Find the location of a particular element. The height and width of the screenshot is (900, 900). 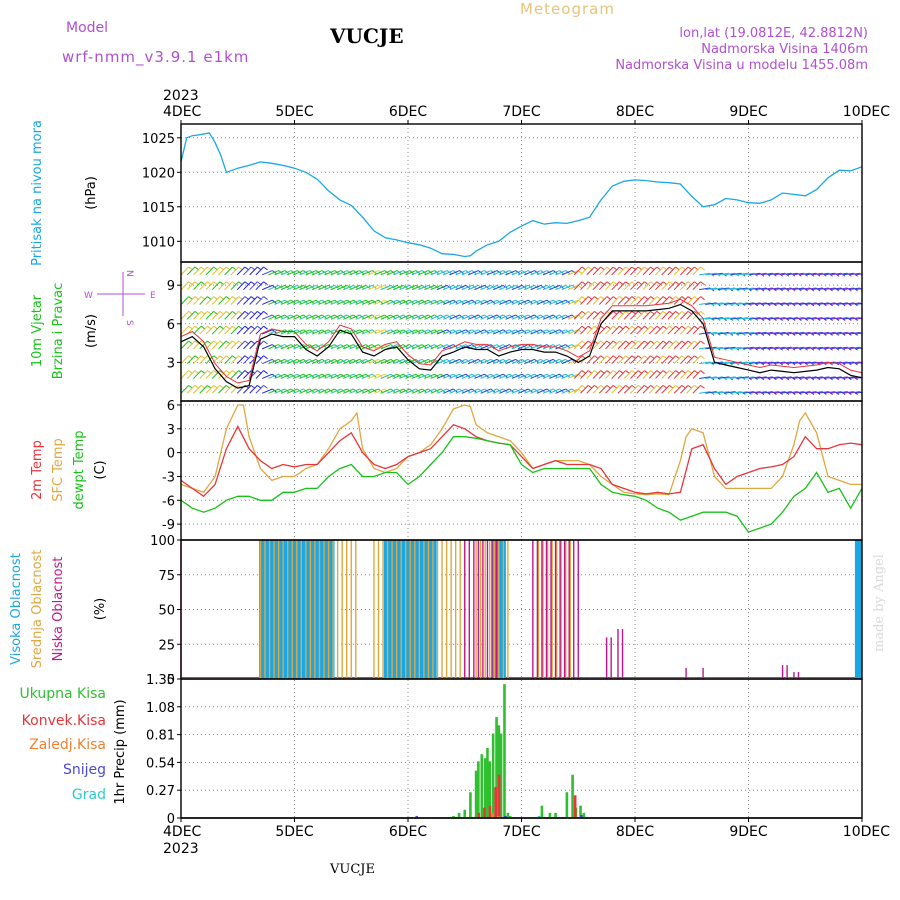

pressure-unit-label: (hPa) is located at coordinates (91, 193).